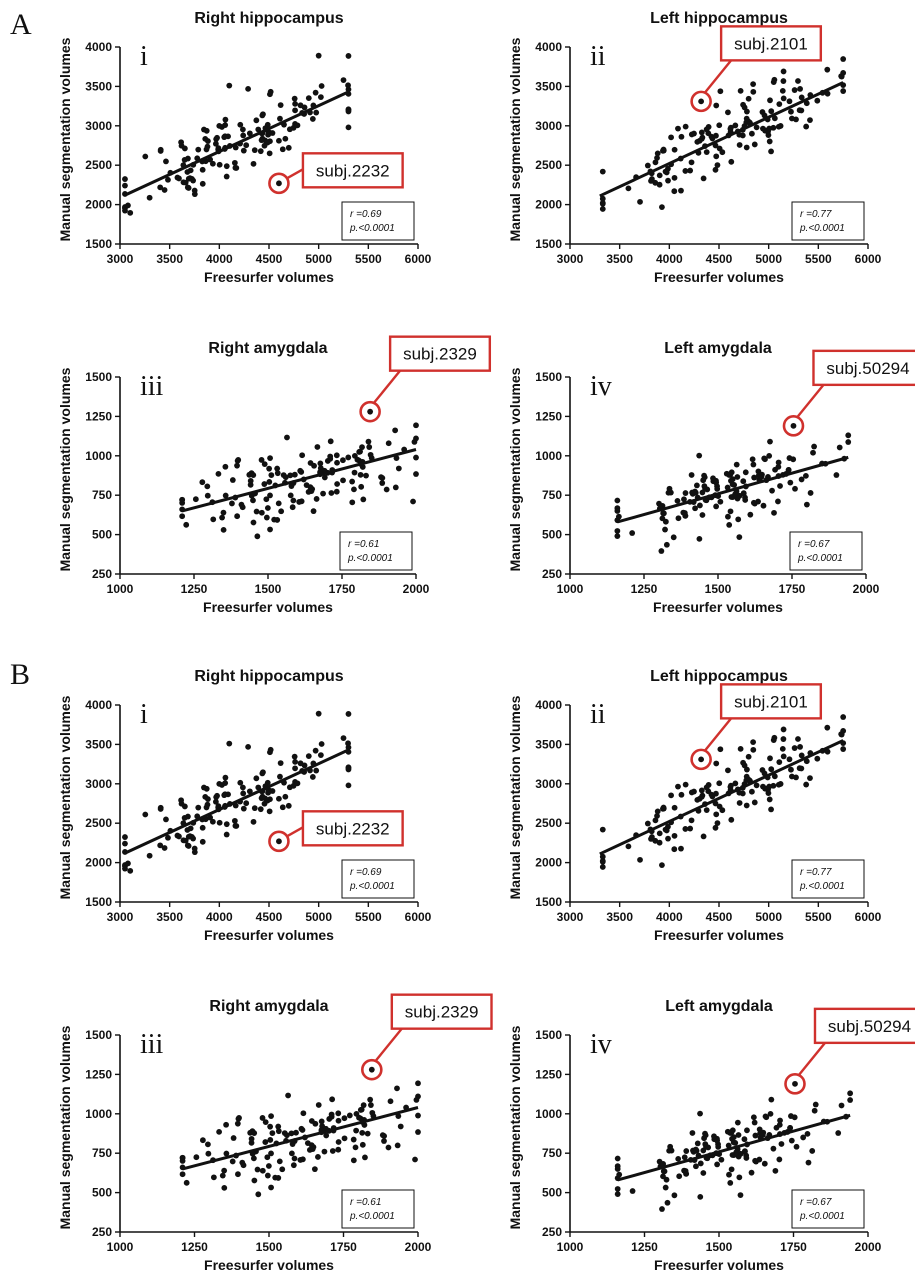 This screenshot has height=1281, width=915. I want to click on y-tick-label: 3000, so click(548, 784).